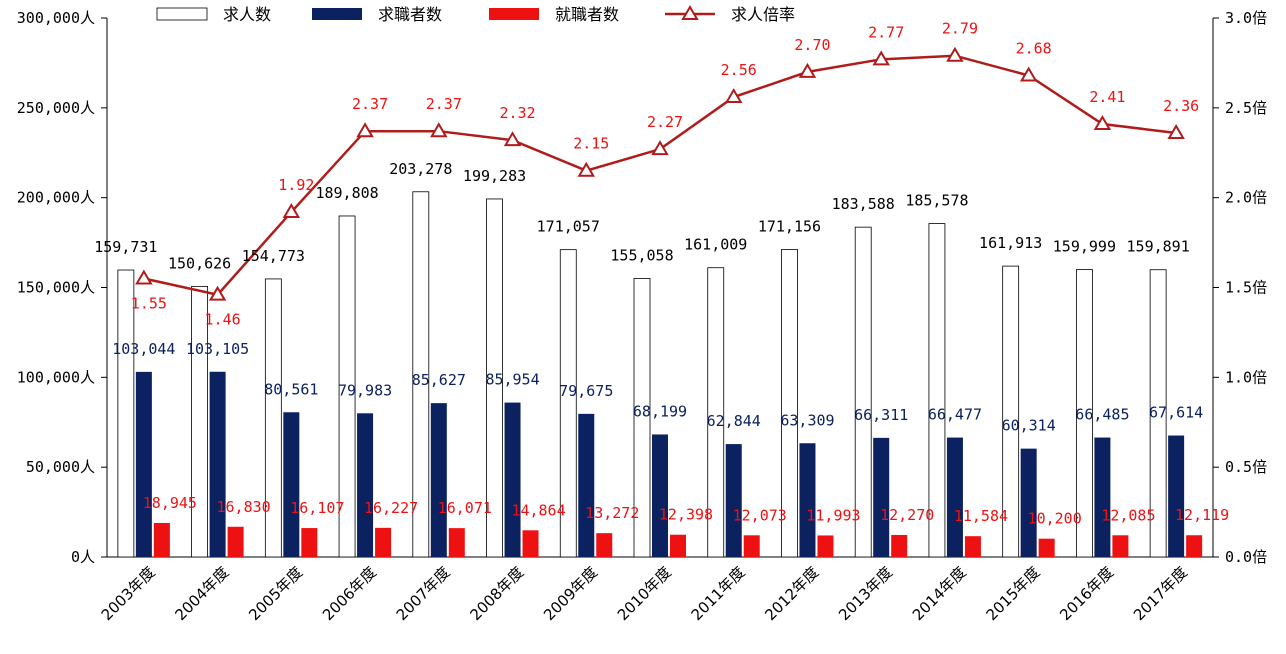 Image resolution: width=1286 pixels, height=654 pixels. What do you see at coordinates (349, 593) in the screenshot?
I see `category-label: 2006年度` at bounding box center [349, 593].